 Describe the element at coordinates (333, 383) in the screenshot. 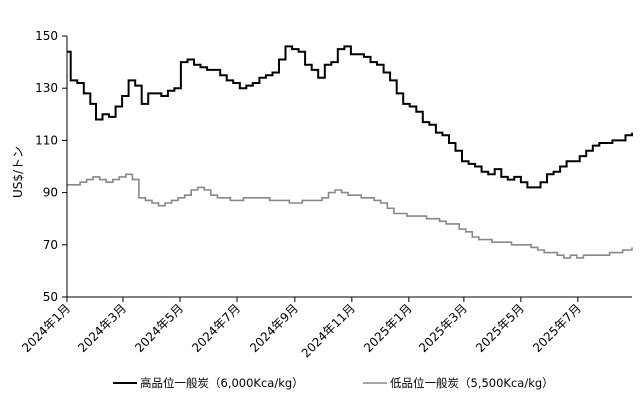

I see `legend: 高品位一般炭（6,000Kca/kg） 低品位一般炭（5,500Kca/kg）` at that location.